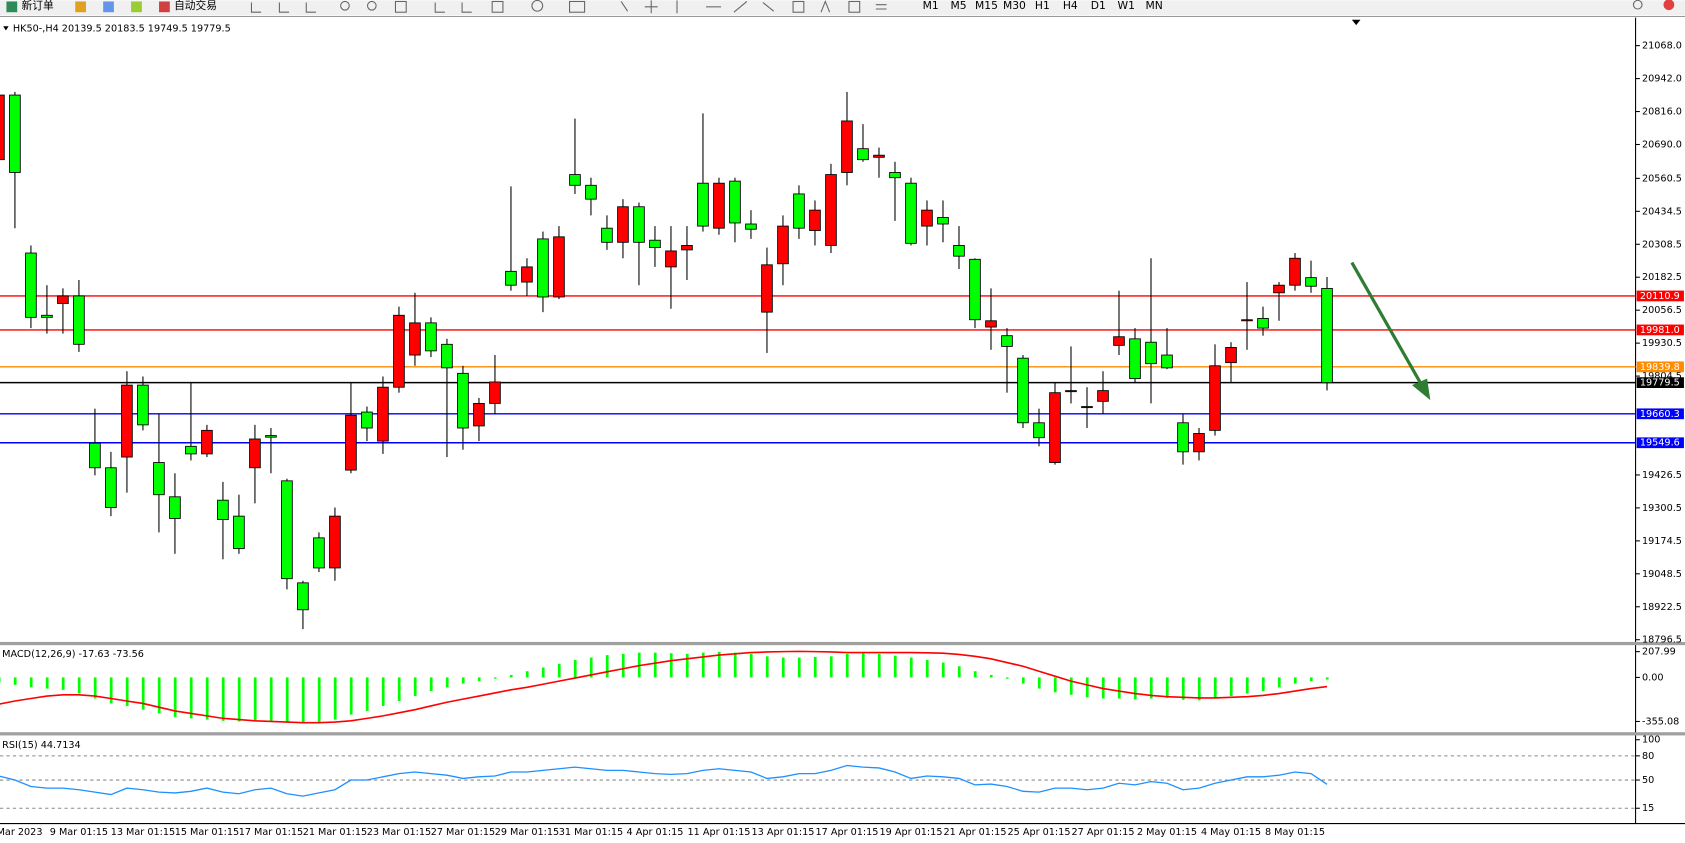 This screenshot has width=1685, height=843. I want to click on timeframe-button: M15, so click(986, 6).